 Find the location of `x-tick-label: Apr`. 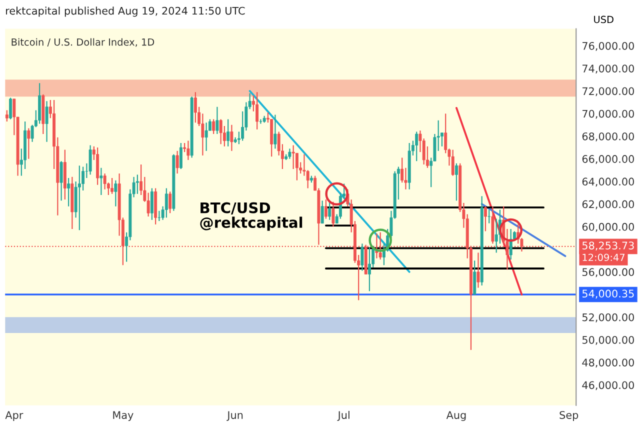

x-tick-label: Apr is located at coordinates (14, 416).